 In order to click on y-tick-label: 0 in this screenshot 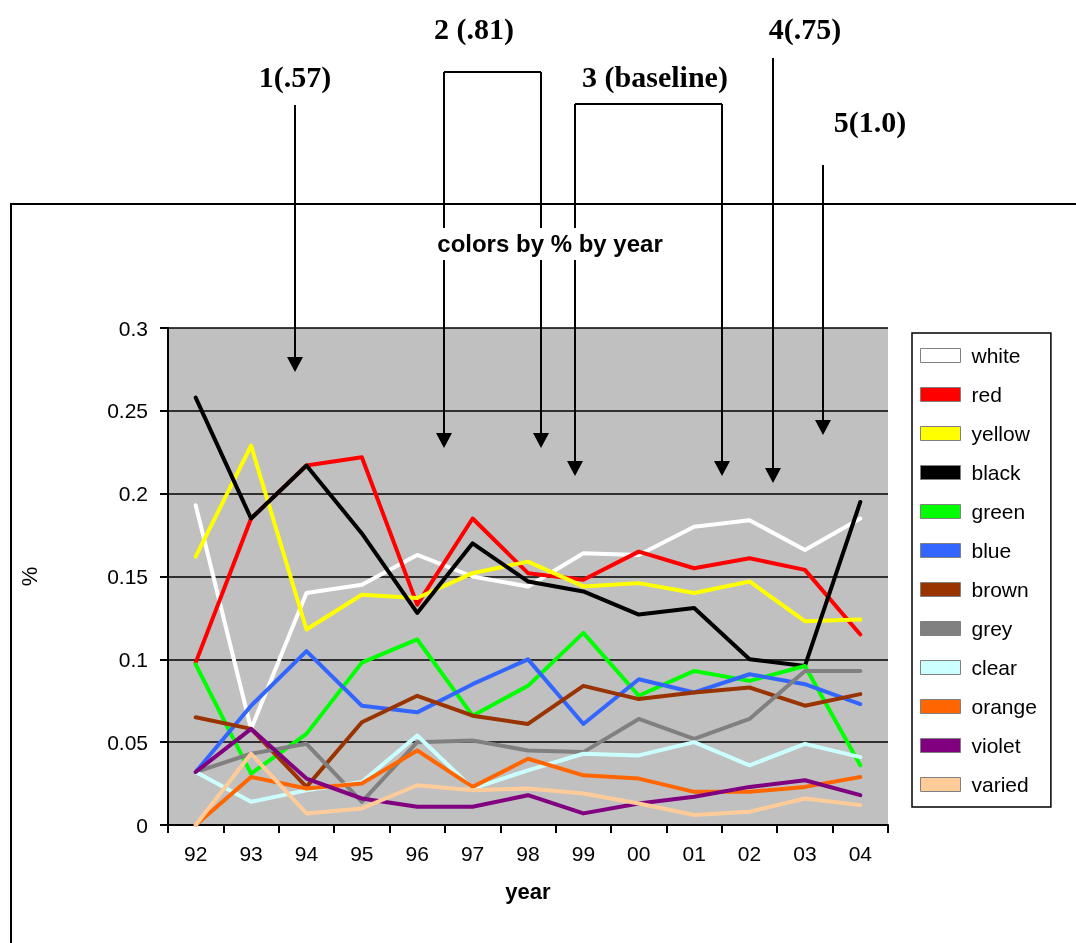, I will do `click(142, 825)`.